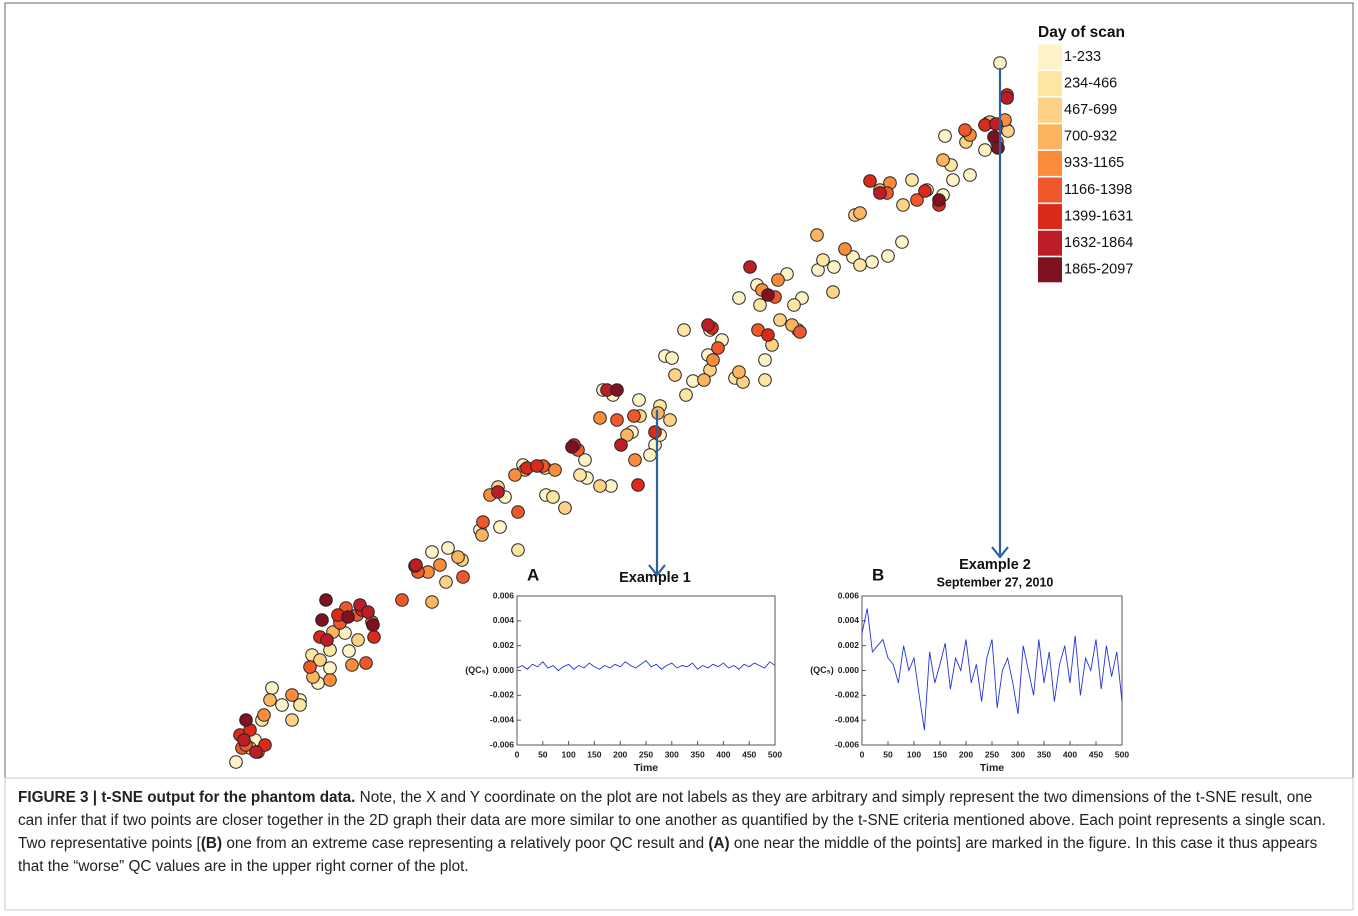  Describe the element at coordinates (569, 754) in the screenshot. I see `x-tick-label: 100` at that location.